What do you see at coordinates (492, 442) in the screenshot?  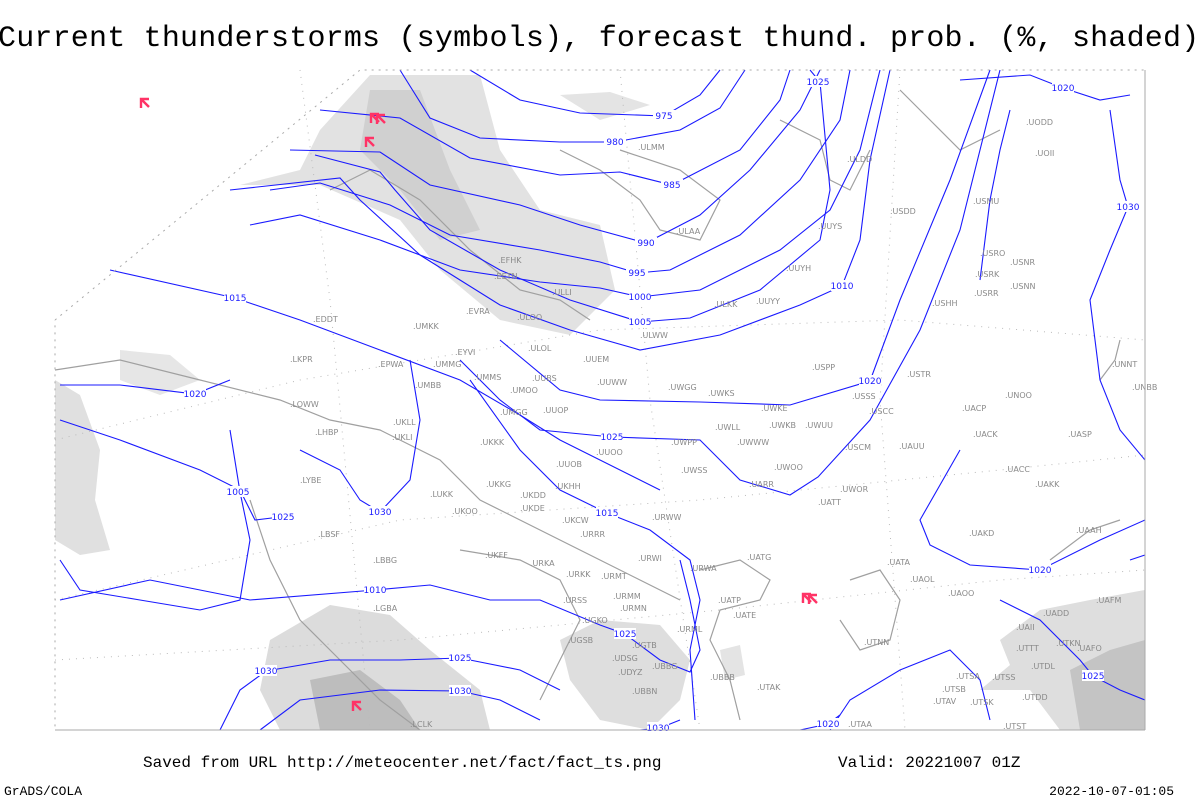 I see `station-label: .UKKK` at bounding box center [492, 442].